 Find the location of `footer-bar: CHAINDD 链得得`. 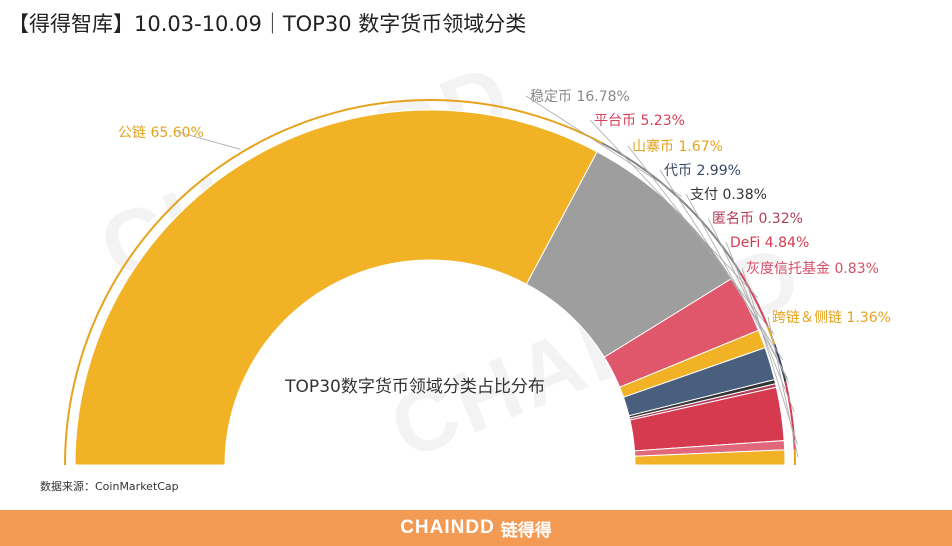

footer-bar: CHAINDD 链得得 is located at coordinates (476, 528).